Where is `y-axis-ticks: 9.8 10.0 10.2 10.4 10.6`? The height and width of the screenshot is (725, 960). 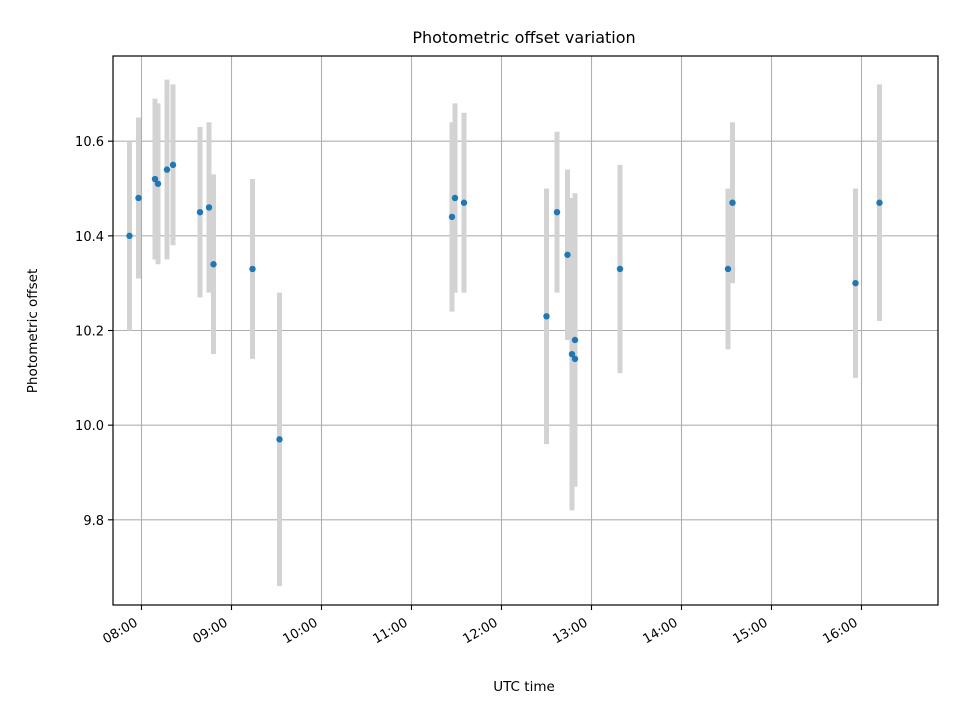
y-axis-ticks: 9.8 10.0 10.2 10.4 10.6 is located at coordinates (94, 332).